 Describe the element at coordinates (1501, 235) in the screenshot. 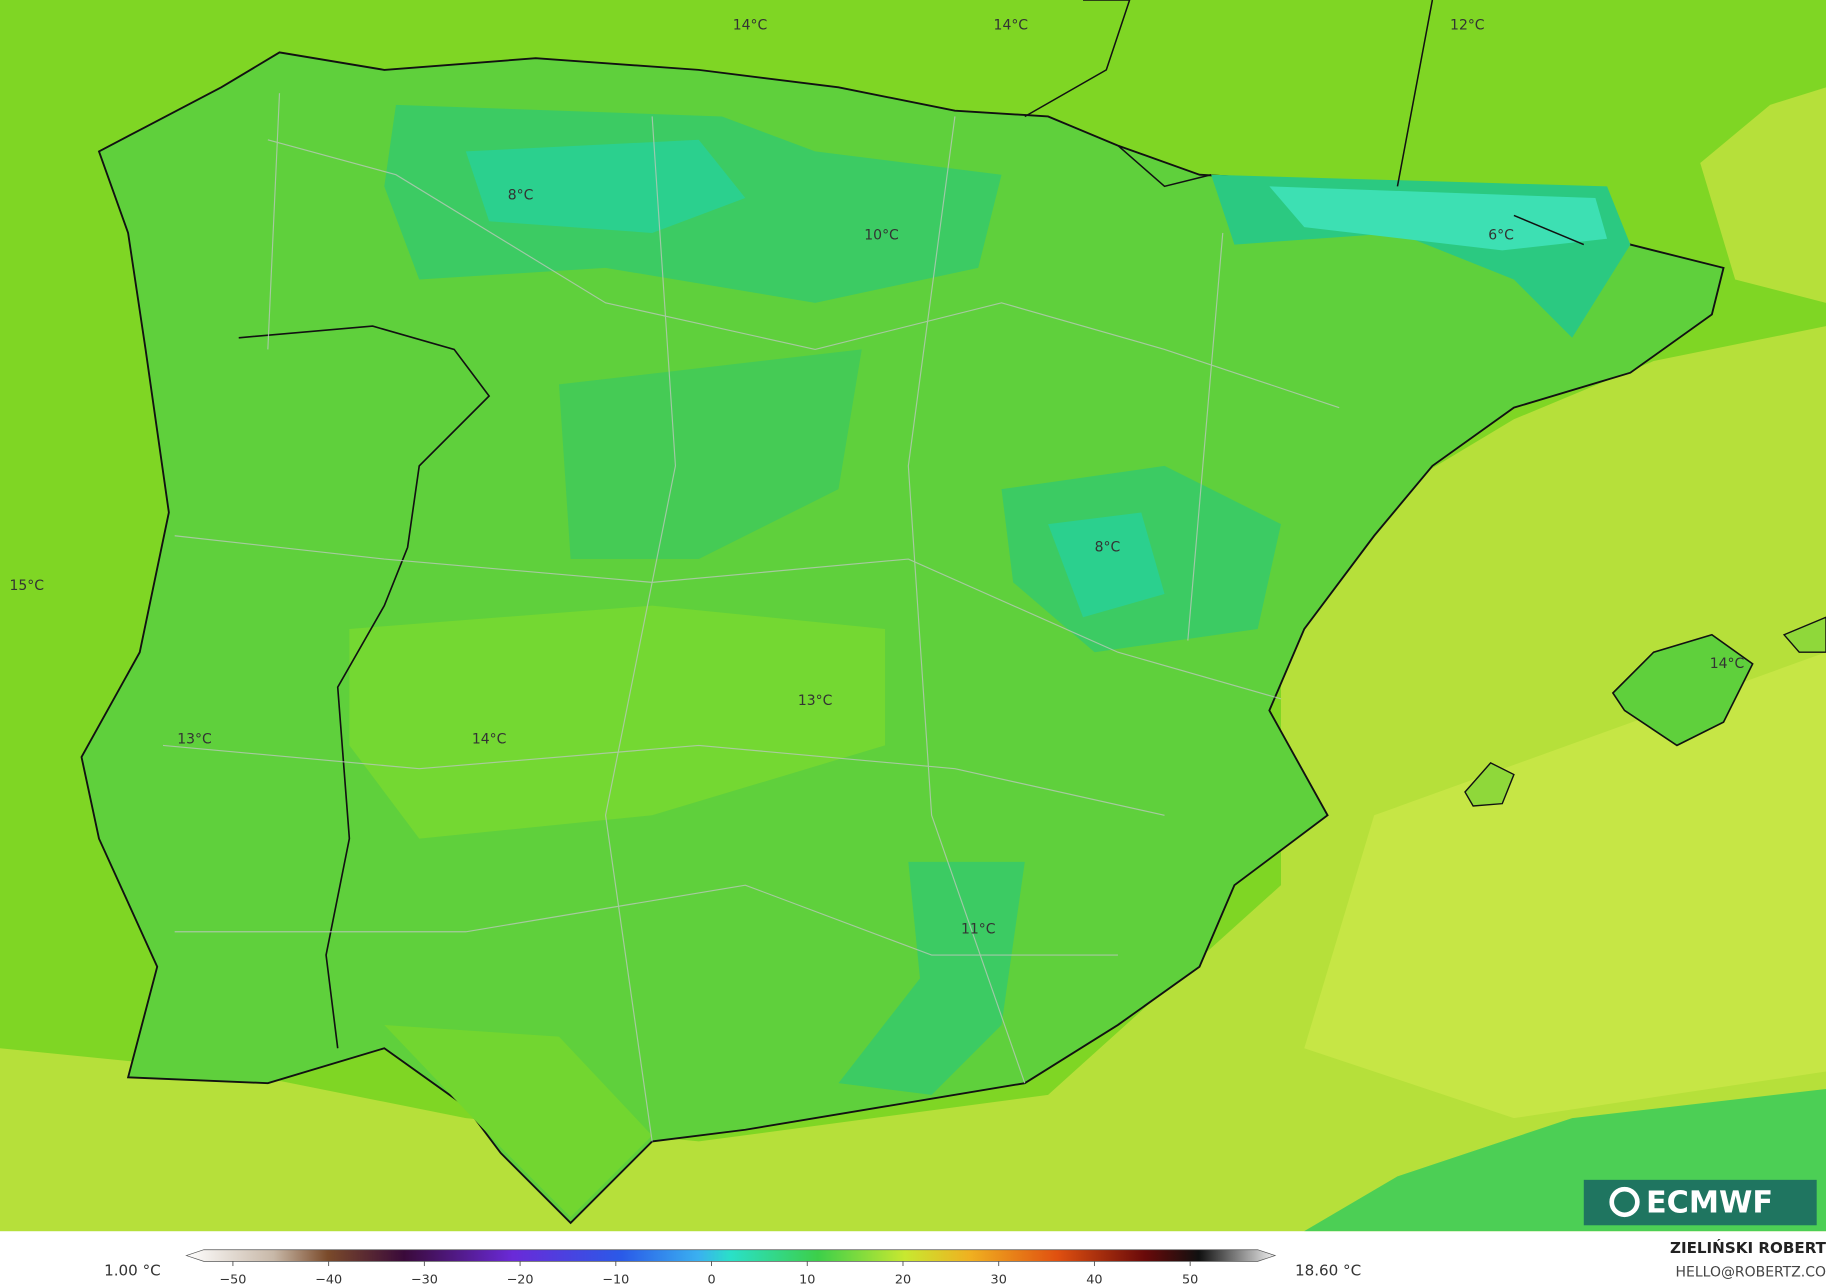

I see `temp-label: 6°C` at that location.